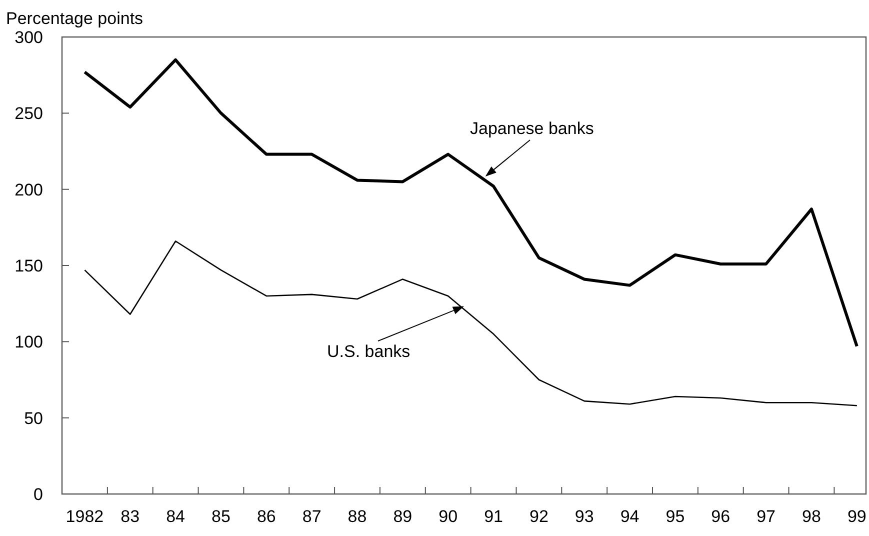 The width and height of the screenshot is (869, 536). Describe the element at coordinates (675, 516) in the screenshot. I see `x-tick-label: 95` at that location.